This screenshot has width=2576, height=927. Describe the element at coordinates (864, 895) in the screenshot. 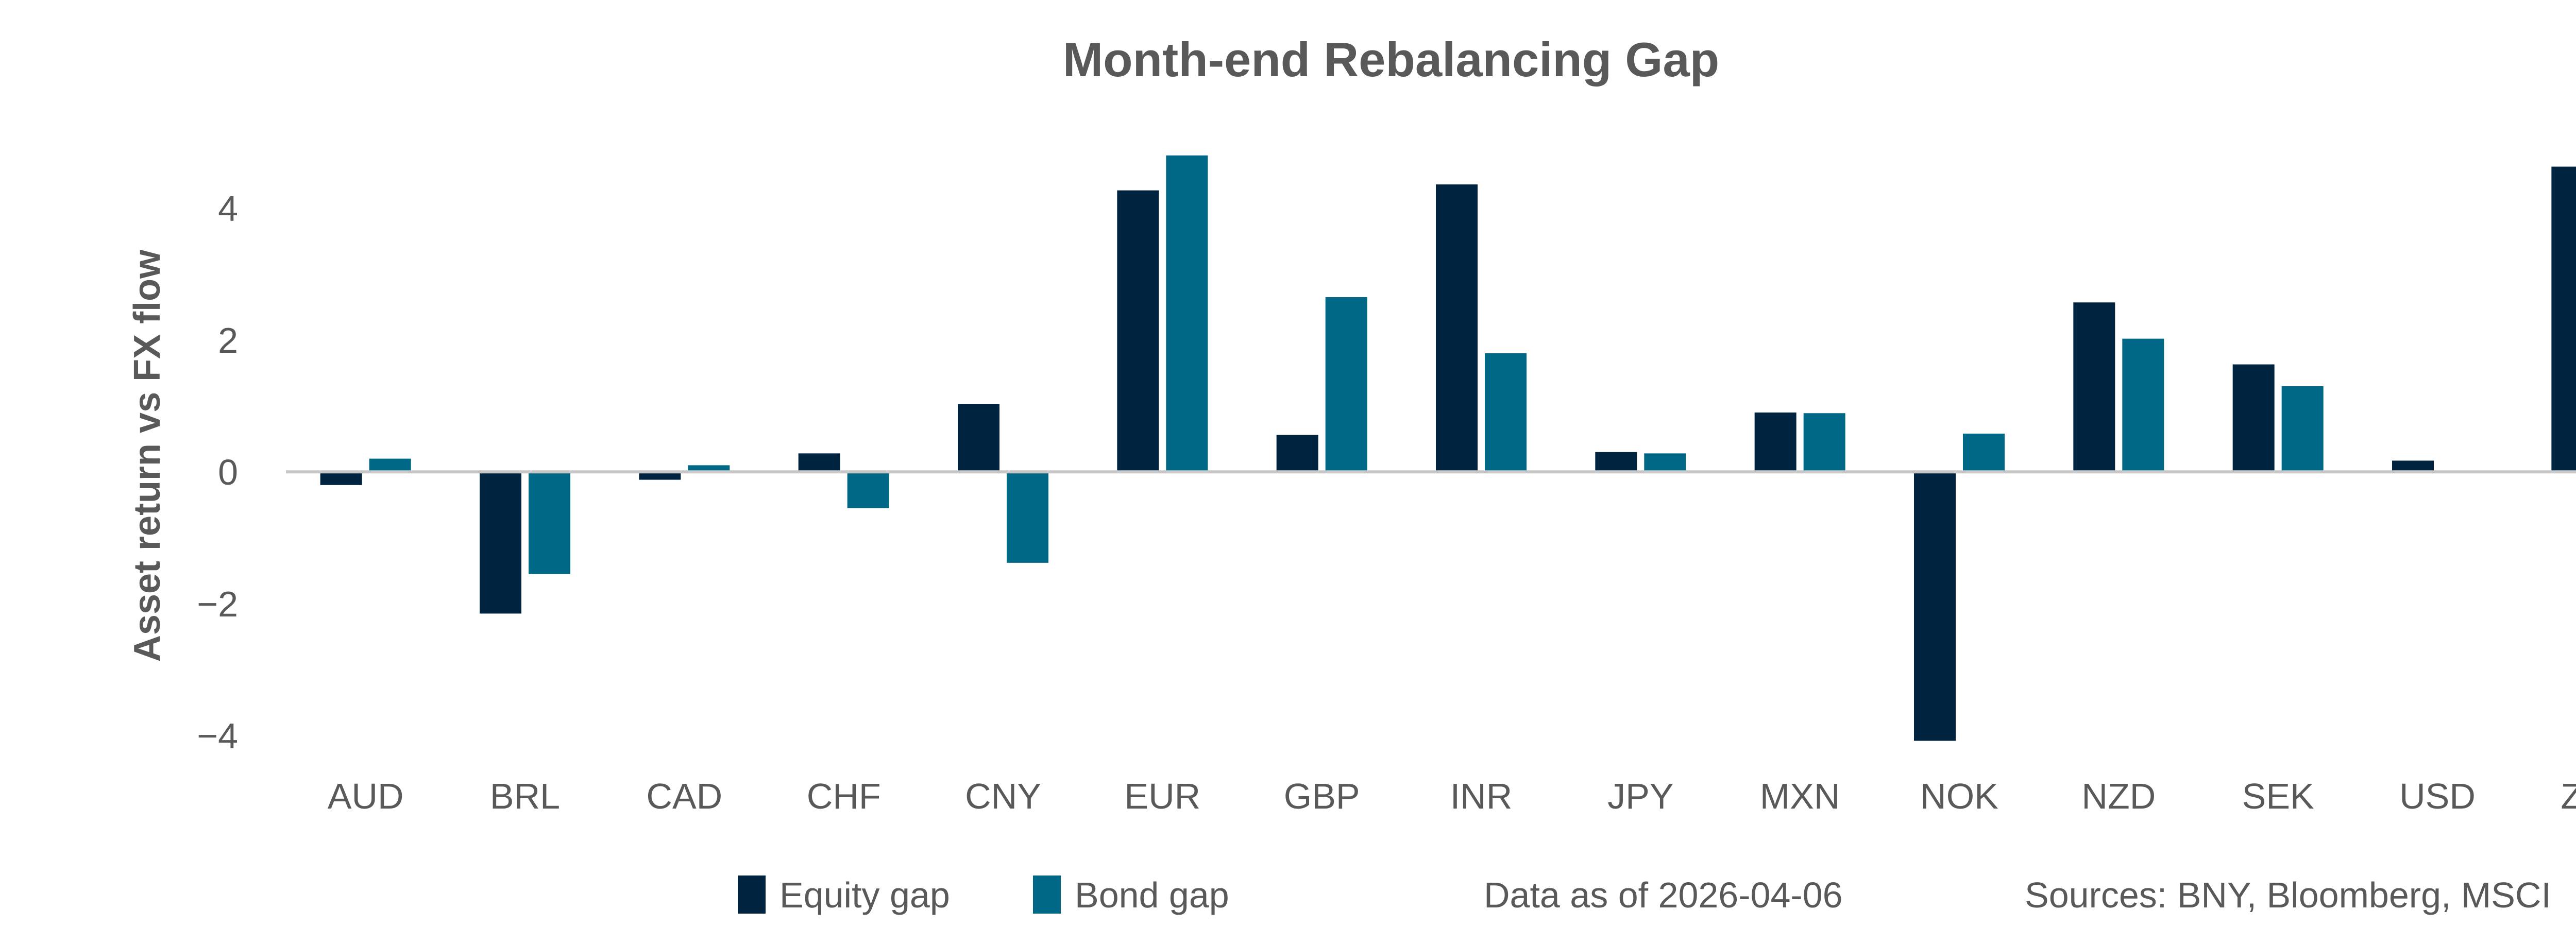

I see `legend-label-equity: Equity gap` at that location.